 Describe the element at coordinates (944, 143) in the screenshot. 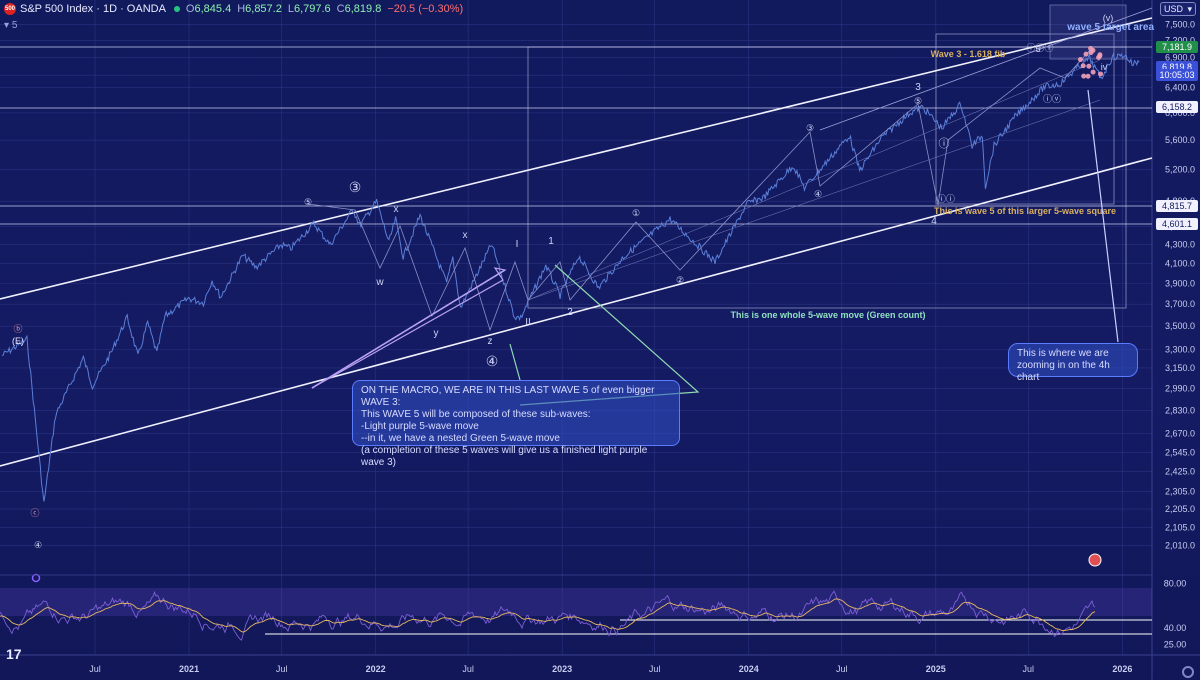

I see `wave-label: ⓘ` at that location.